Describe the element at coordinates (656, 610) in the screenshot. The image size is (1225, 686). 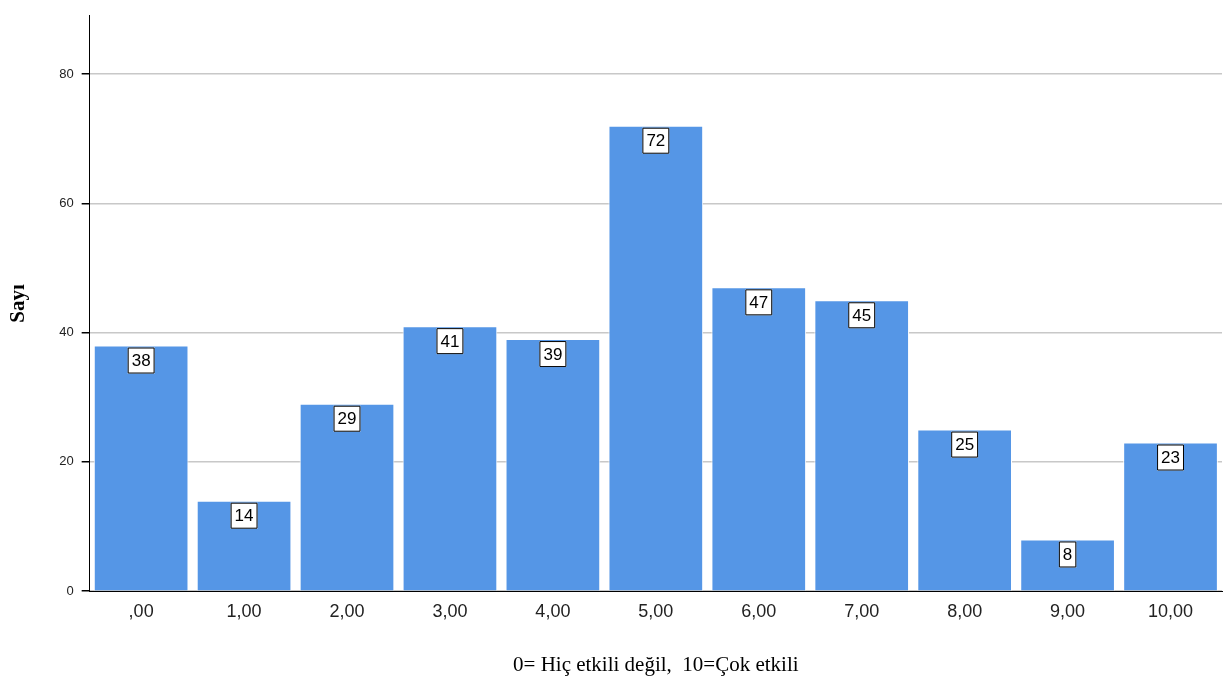
I see `x-tick-label: 5,00` at that location.